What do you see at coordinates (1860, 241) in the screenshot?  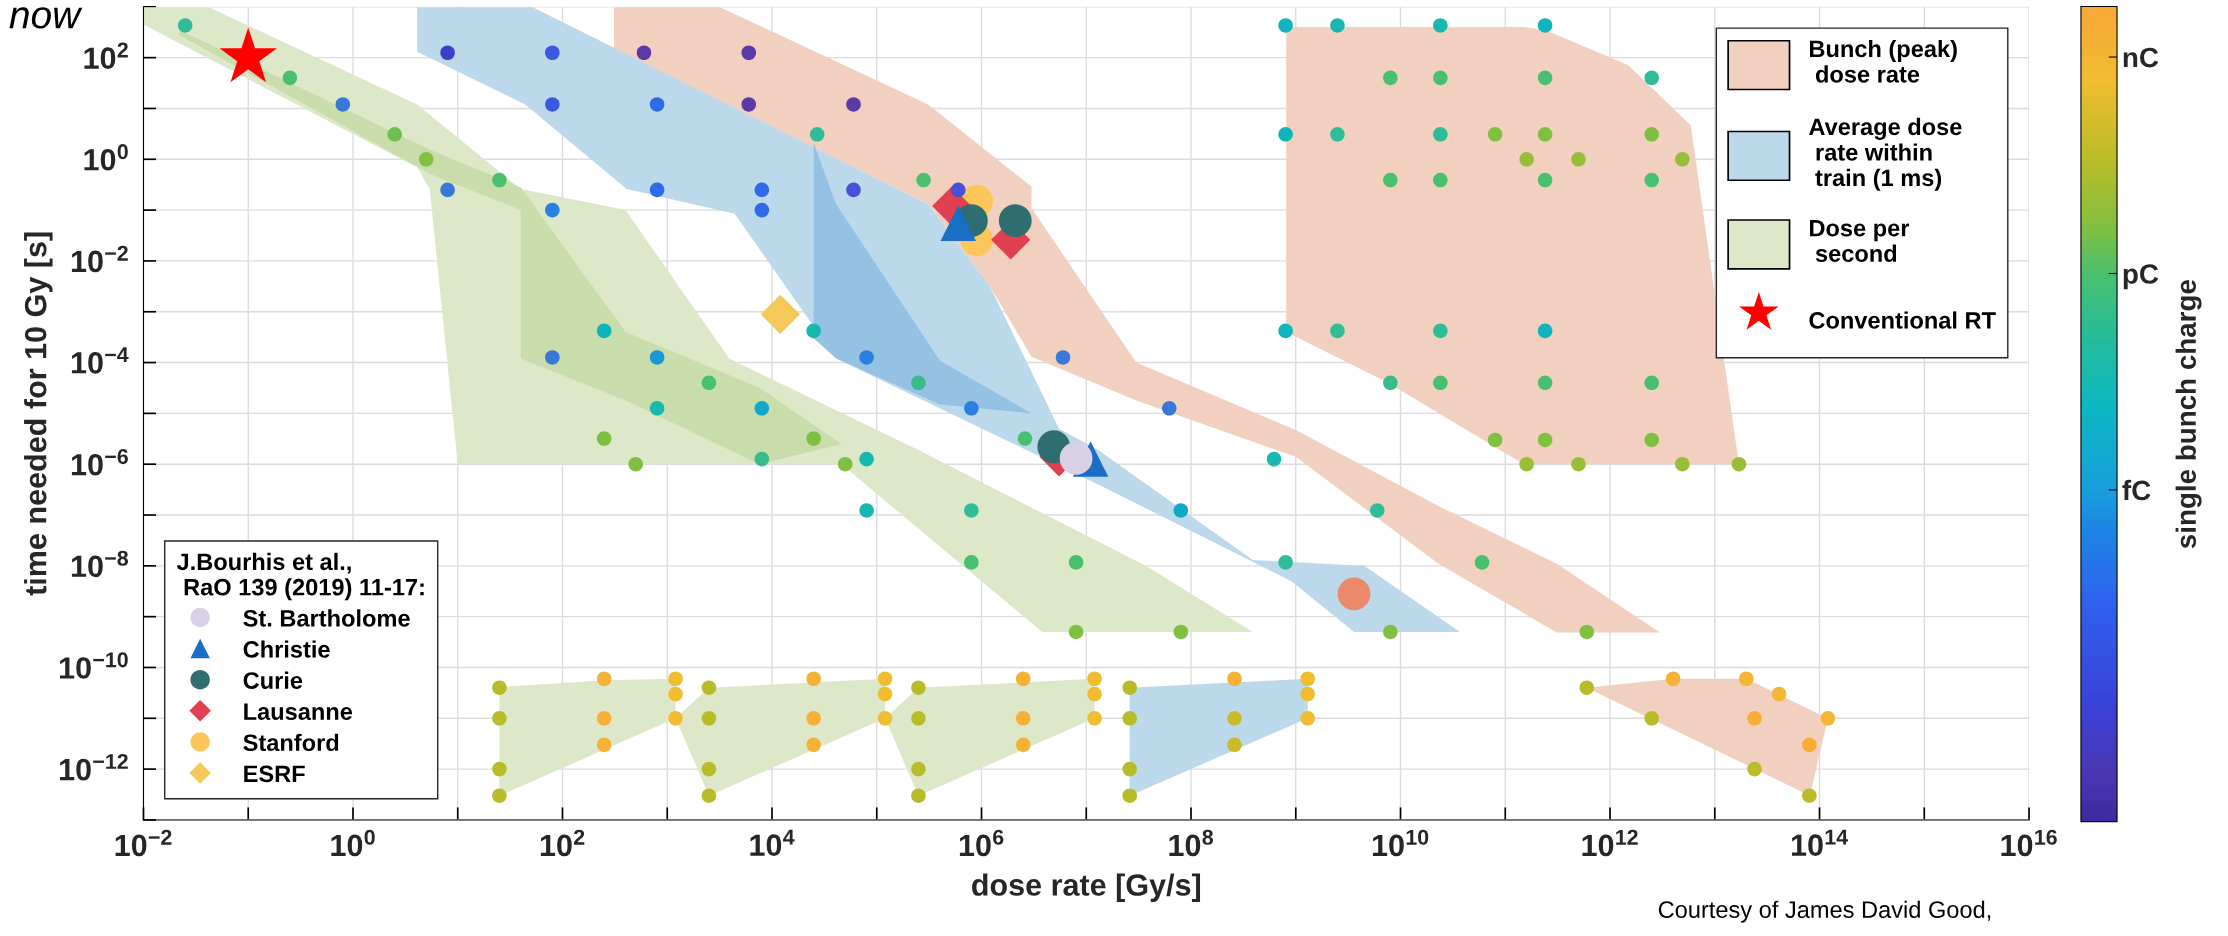 I see `legend-label: Dose per second` at bounding box center [1860, 241].